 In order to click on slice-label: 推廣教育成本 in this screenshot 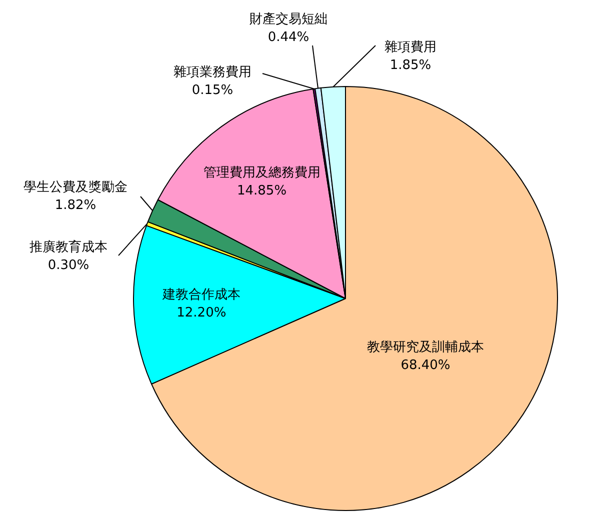, I will do `click(69, 247)`.